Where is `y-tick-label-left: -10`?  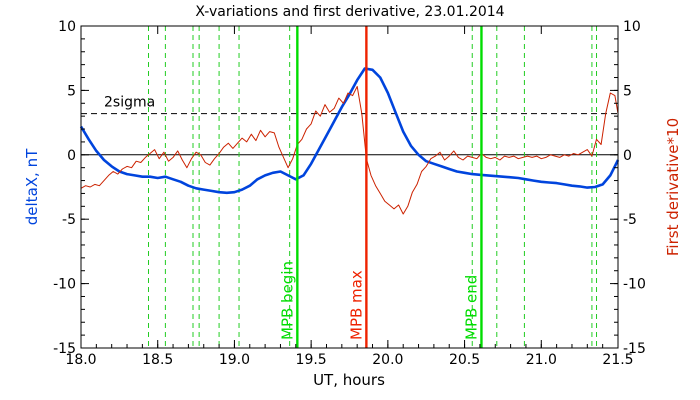 y-tick-label-left: -10 is located at coordinates (64, 285).